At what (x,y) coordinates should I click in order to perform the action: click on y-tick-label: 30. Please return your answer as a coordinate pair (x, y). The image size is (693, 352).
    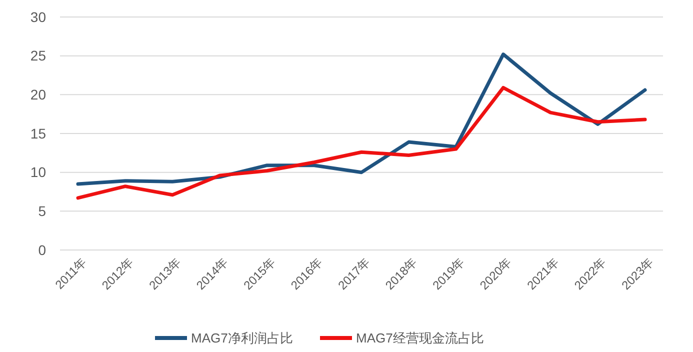
    Looking at the image, I should click on (38, 16).